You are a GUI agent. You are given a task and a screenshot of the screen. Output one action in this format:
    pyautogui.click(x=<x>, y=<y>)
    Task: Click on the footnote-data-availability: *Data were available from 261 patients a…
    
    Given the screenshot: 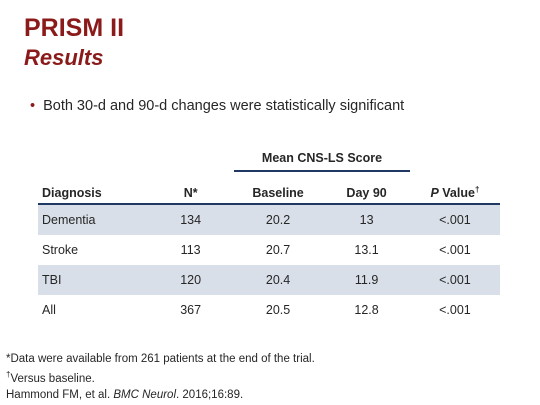 What is the action you would take?
    pyautogui.click(x=160, y=359)
    